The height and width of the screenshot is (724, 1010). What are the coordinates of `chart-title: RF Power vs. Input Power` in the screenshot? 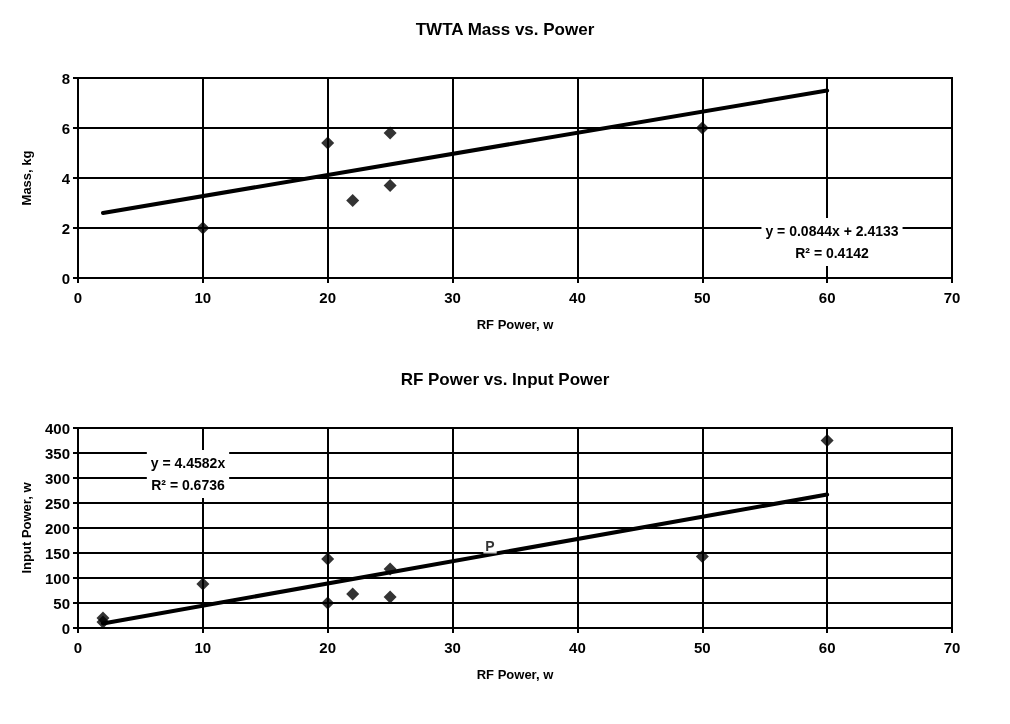 It's located at (505, 379).